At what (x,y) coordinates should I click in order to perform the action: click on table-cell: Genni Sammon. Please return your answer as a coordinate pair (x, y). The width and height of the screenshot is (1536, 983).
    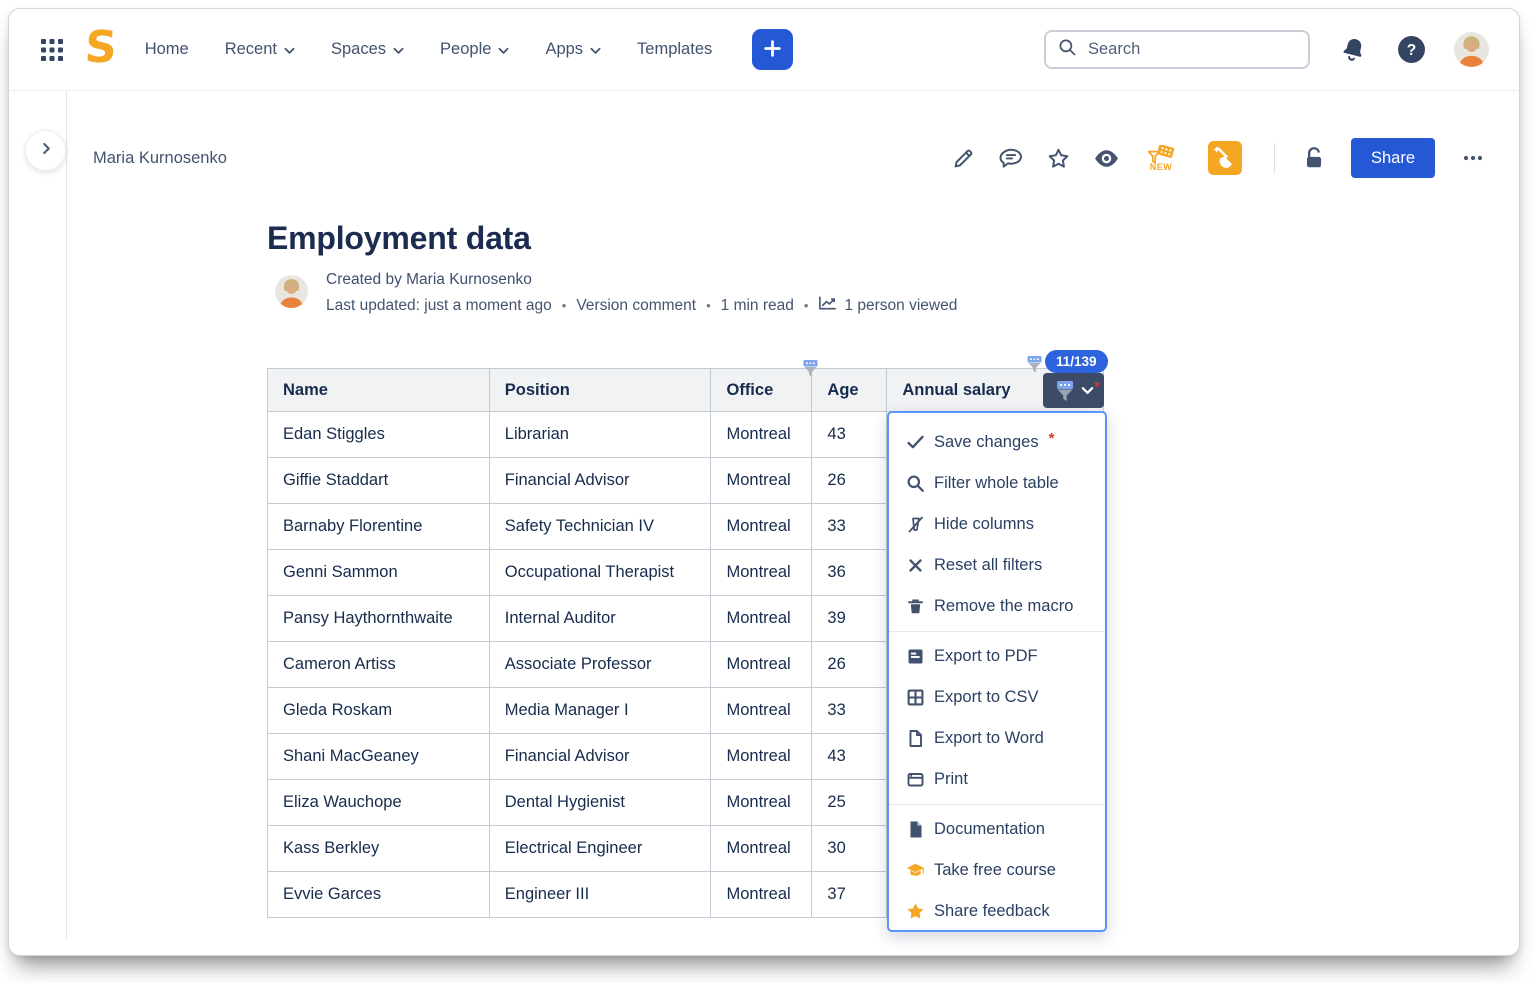
    Looking at the image, I should click on (378, 572).